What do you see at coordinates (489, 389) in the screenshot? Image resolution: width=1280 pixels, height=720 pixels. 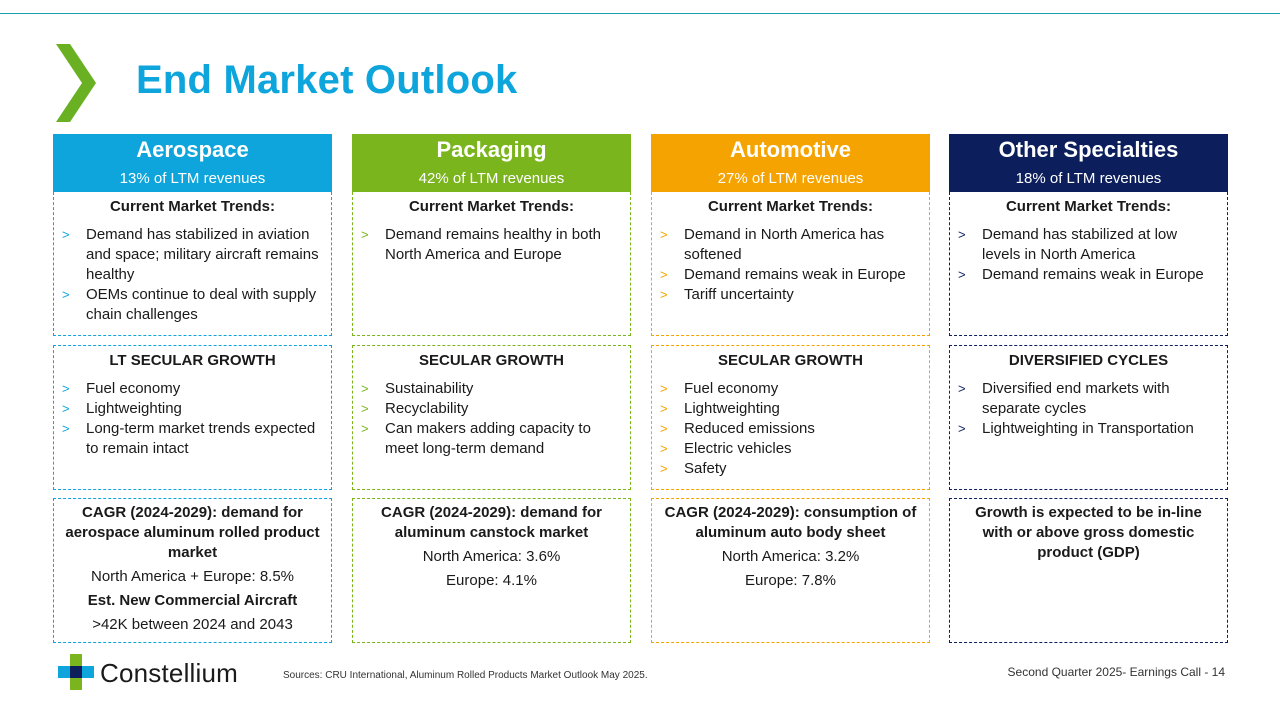 I see `bullet-item: > Sustainability` at bounding box center [489, 389].